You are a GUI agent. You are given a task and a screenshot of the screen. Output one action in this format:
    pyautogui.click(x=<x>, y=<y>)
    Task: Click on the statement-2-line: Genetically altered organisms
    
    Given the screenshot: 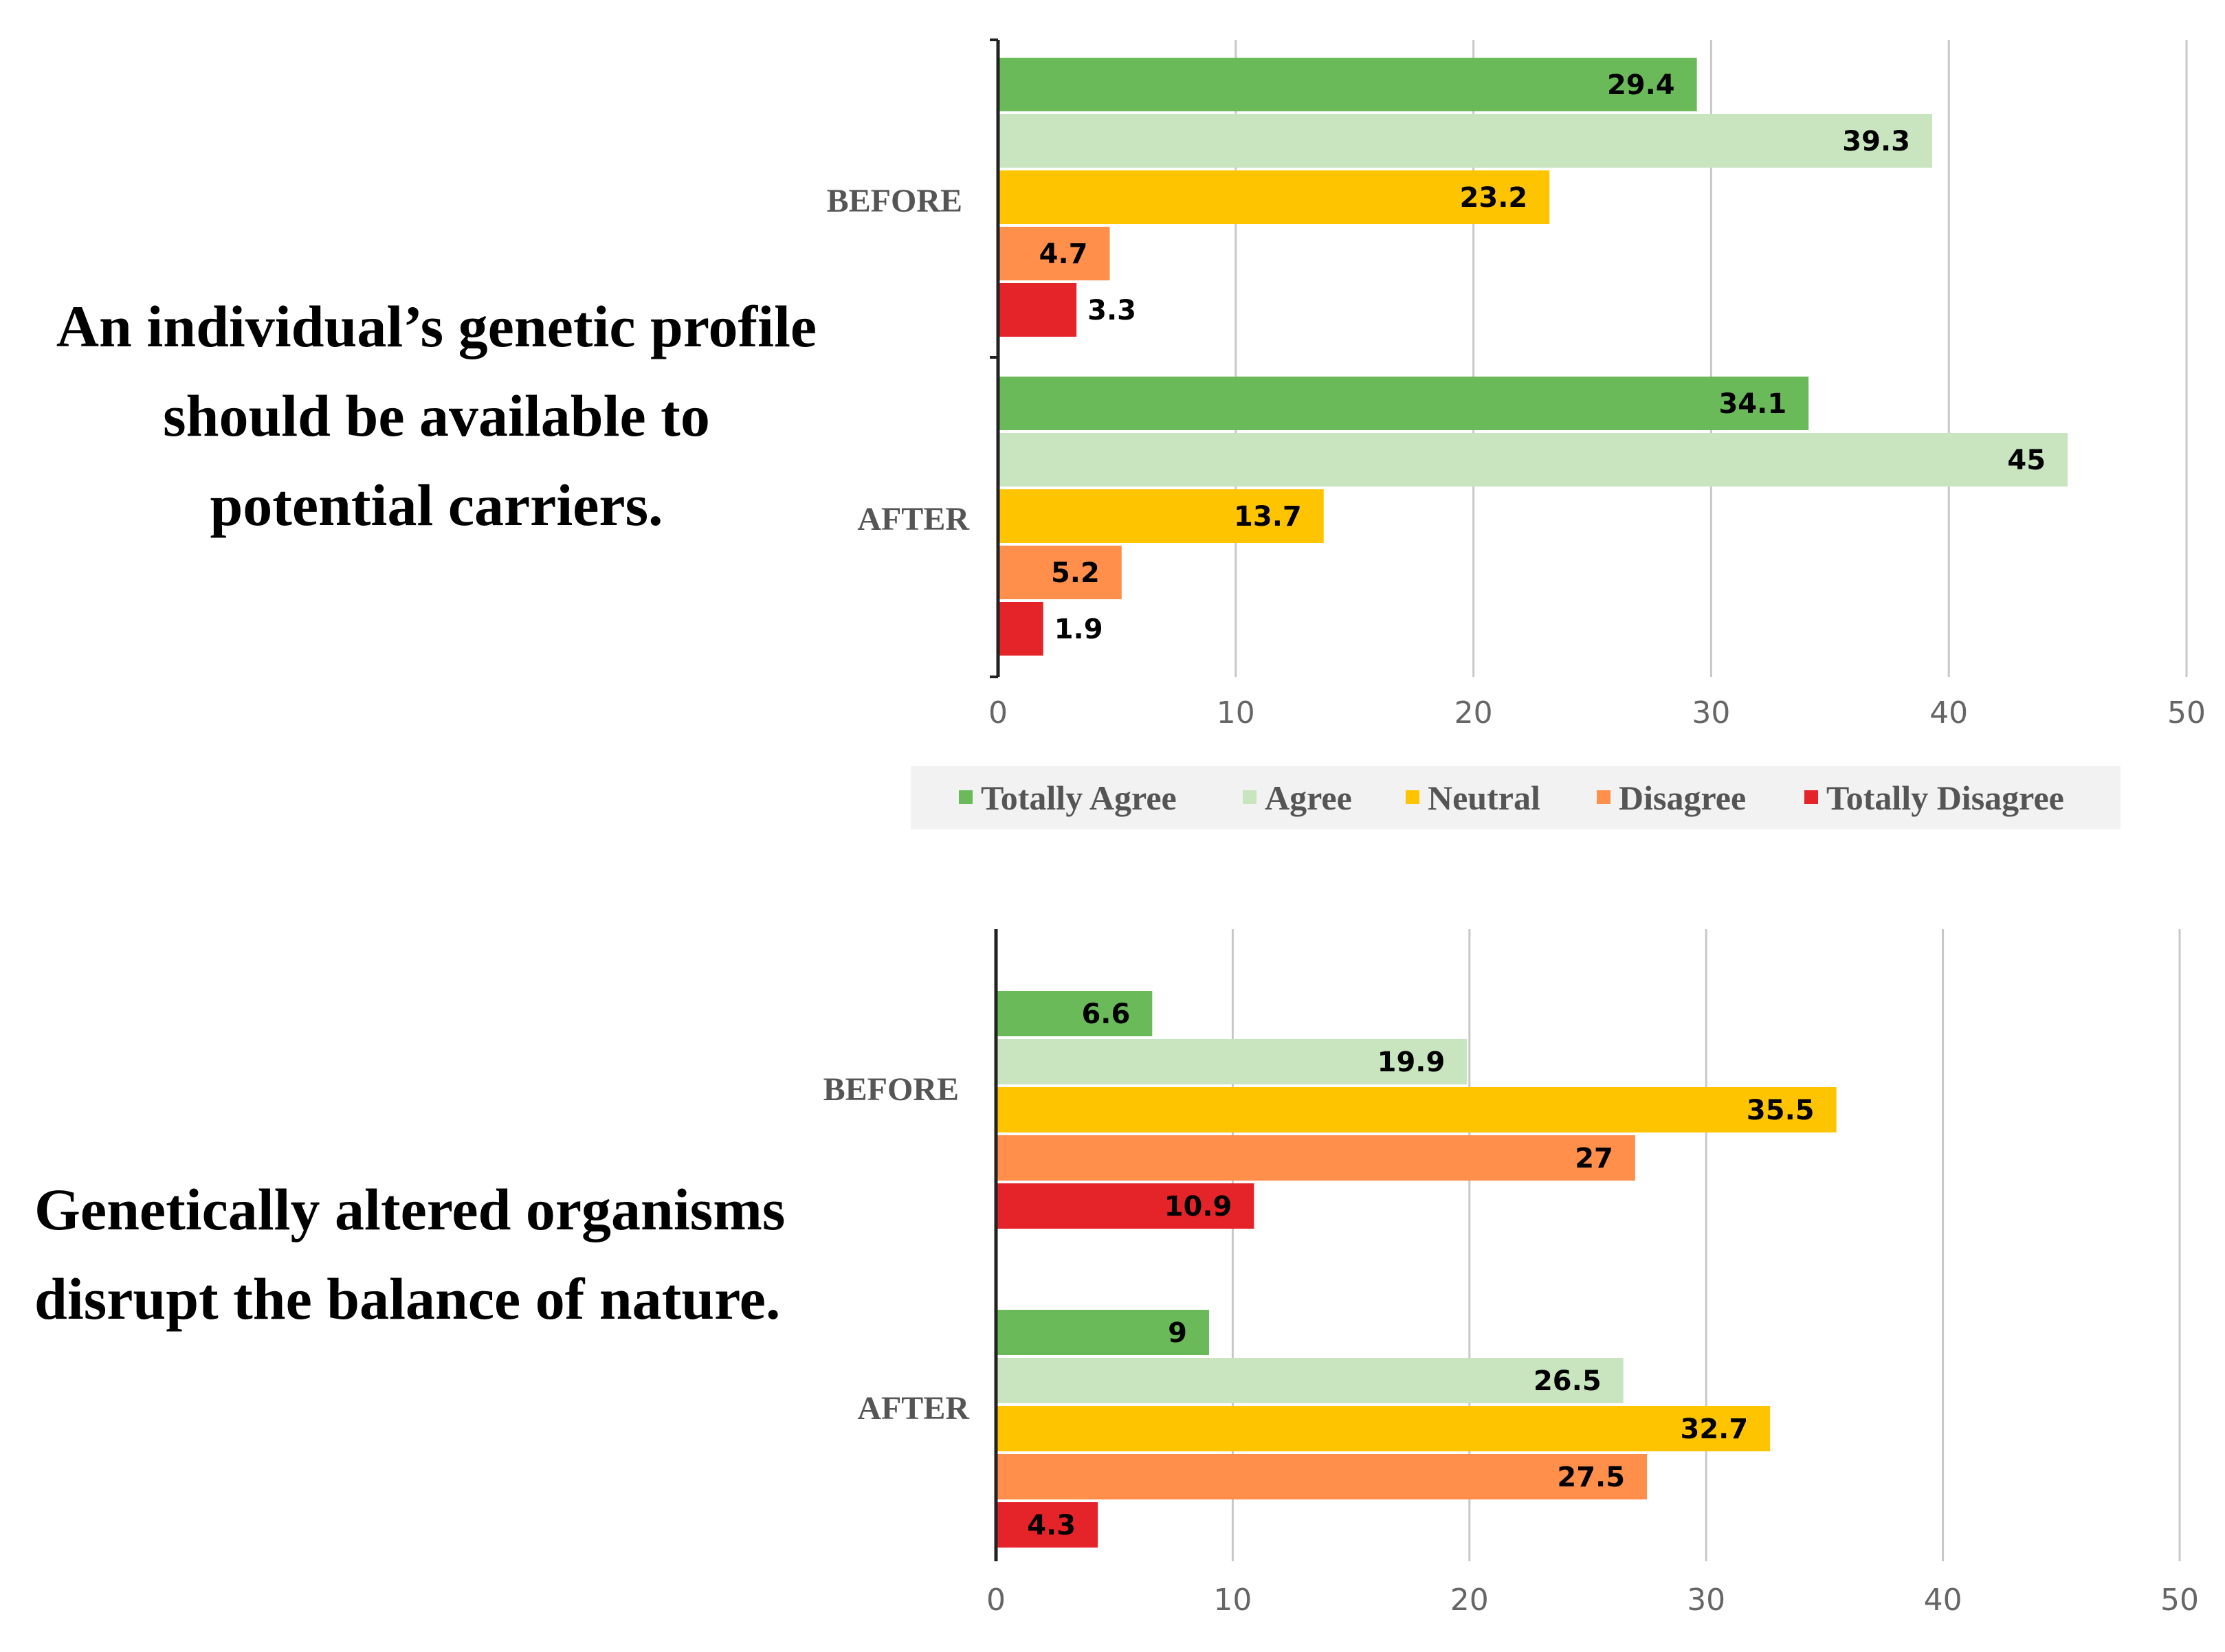 What is the action you would take?
    pyautogui.click(x=410, y=1209)
    